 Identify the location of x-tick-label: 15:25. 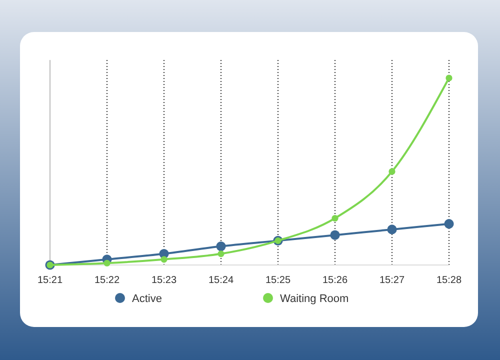
(278, 280).